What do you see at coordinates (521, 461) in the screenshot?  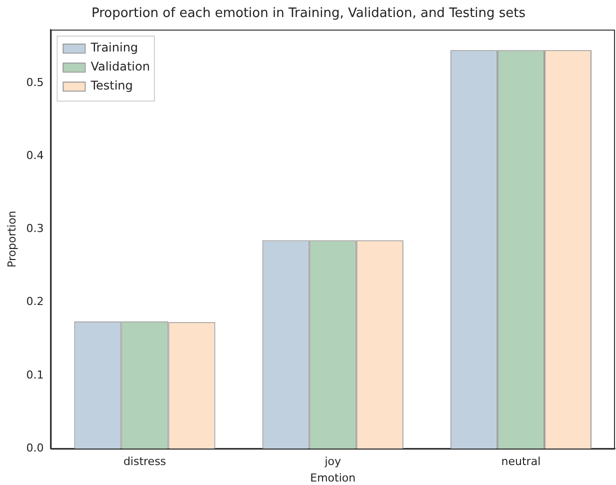 I see `x-tick-label: neutral` at bounding box center [521, 461].